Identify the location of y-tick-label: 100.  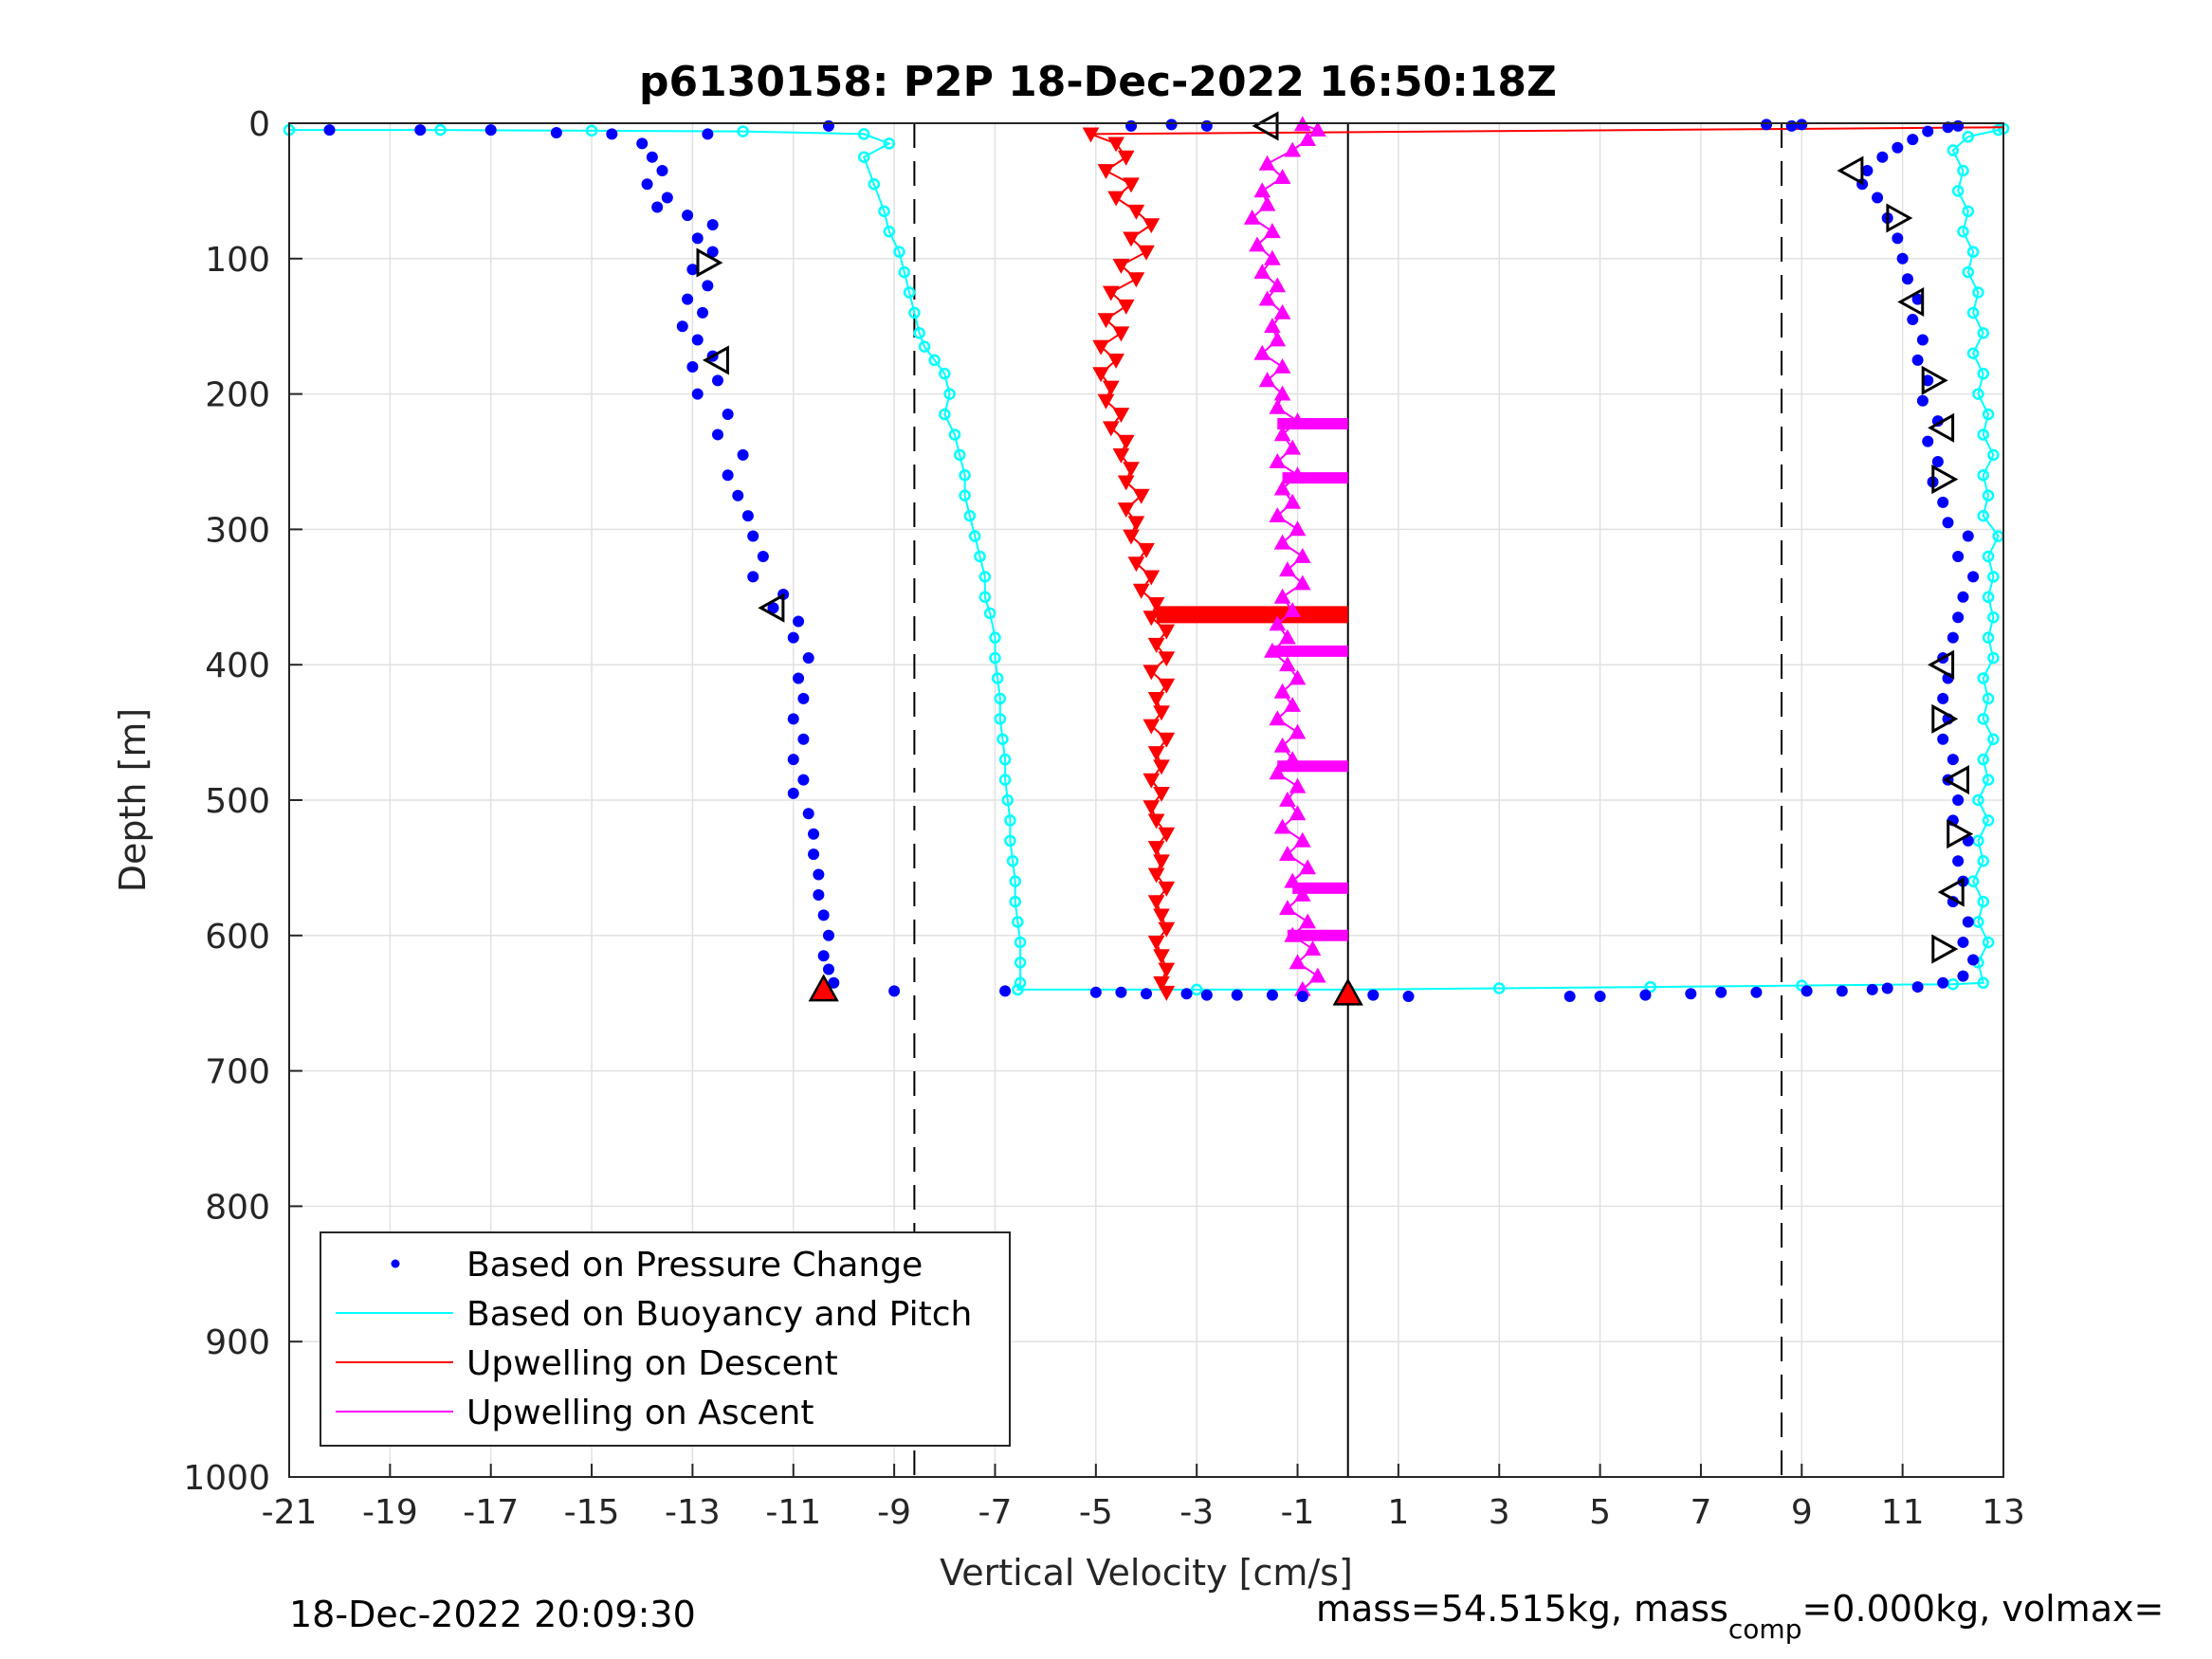
(237, 260).